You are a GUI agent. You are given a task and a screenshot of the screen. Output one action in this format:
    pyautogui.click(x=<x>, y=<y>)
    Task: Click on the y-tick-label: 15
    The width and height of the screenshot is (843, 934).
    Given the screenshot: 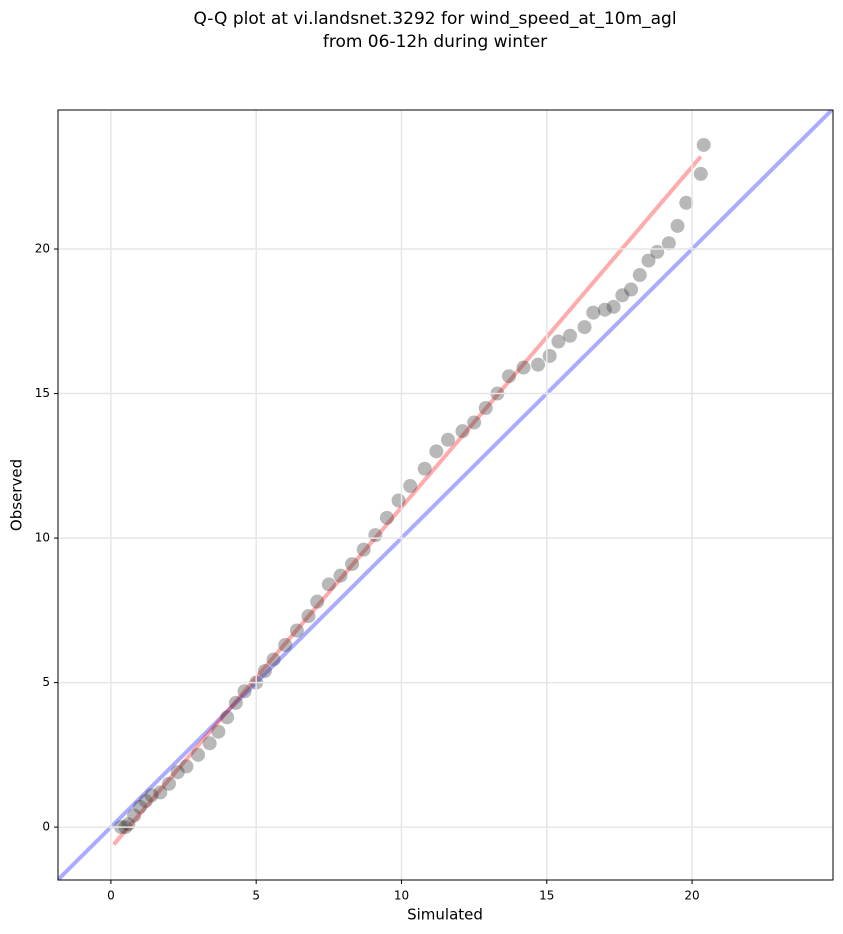 What is the action you would take?
    pyautogui.click(x=42, y=393)
    